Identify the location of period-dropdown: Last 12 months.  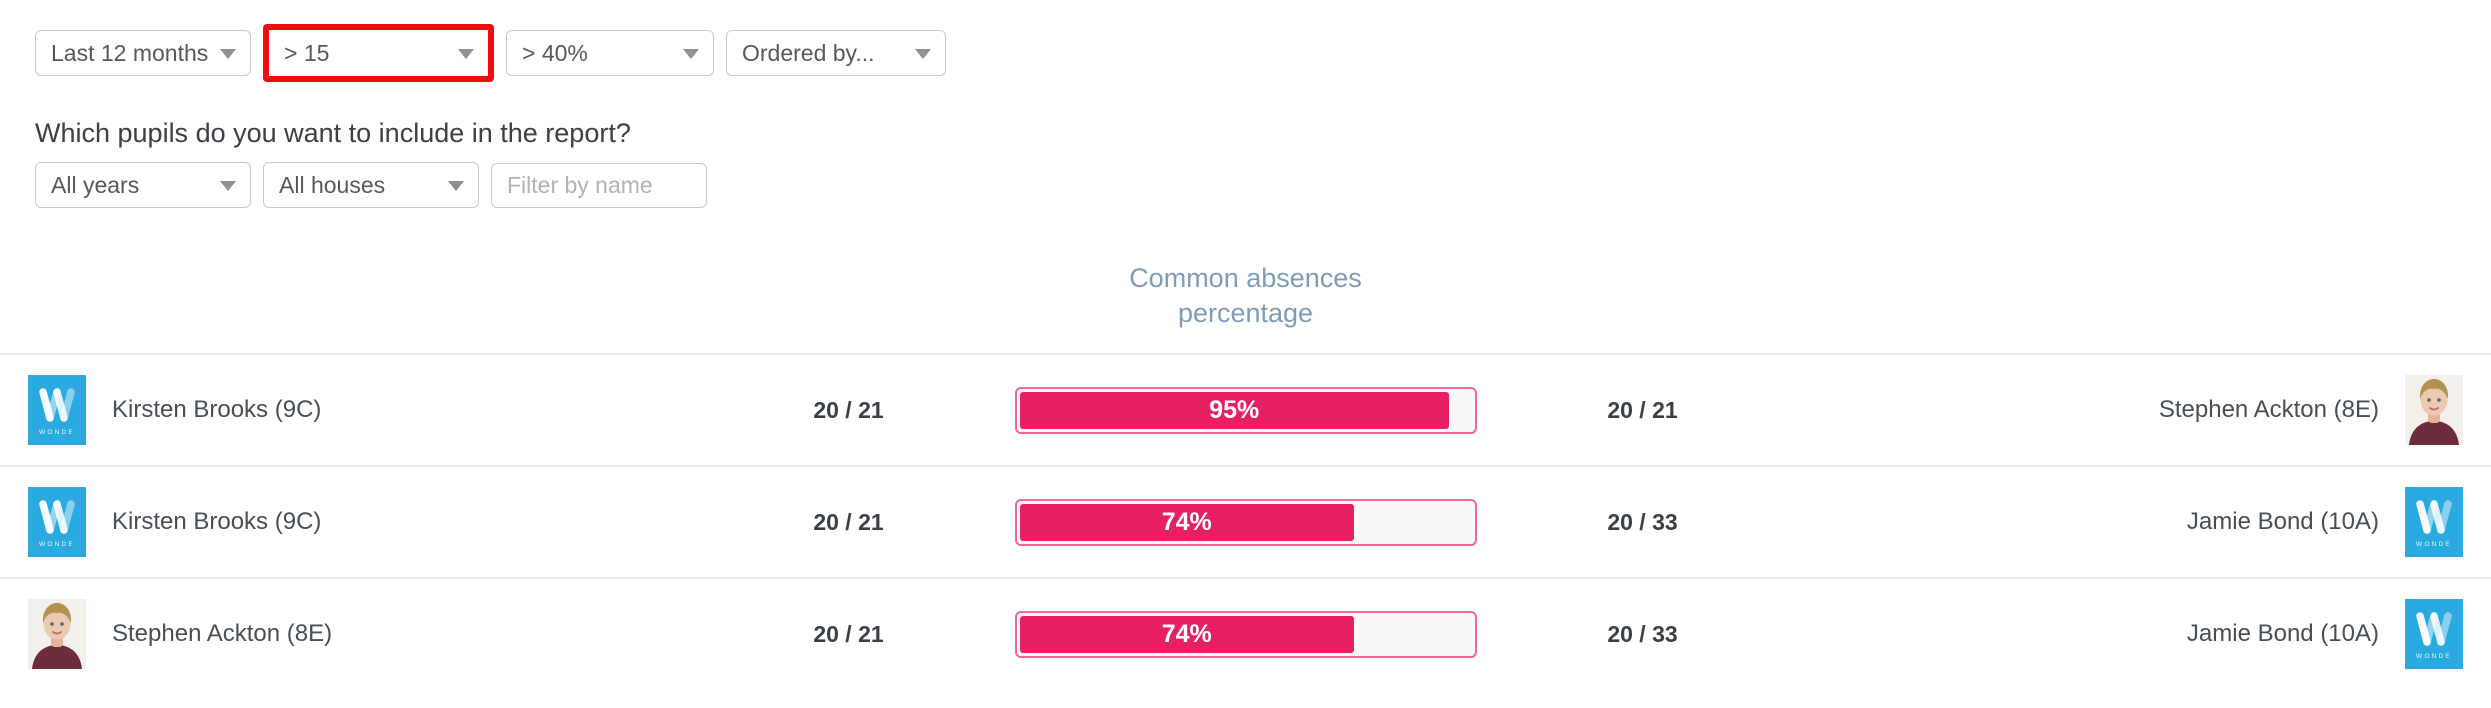
(143, 53).